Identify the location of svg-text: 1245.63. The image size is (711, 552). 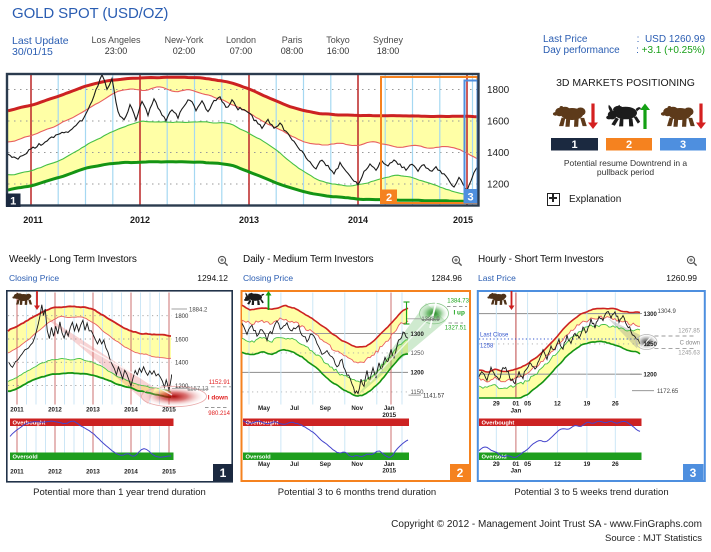
(689, 354).